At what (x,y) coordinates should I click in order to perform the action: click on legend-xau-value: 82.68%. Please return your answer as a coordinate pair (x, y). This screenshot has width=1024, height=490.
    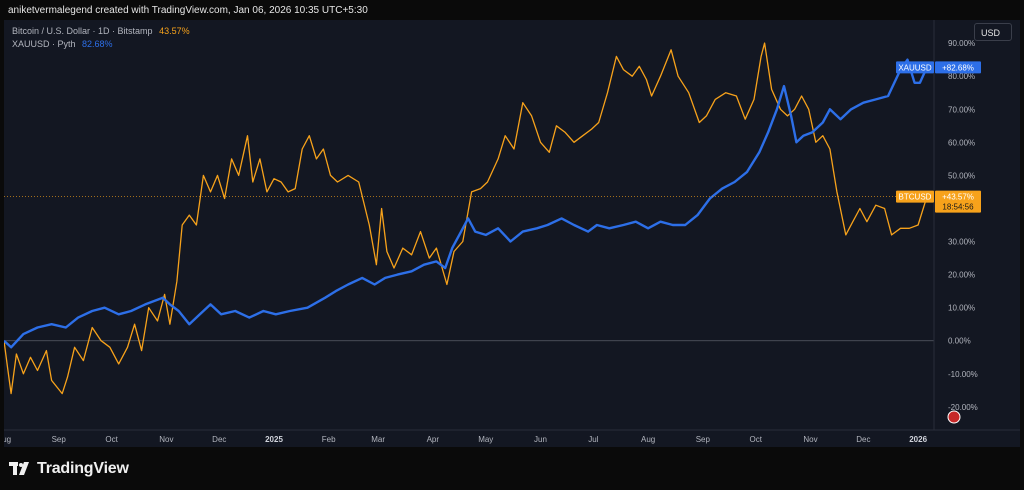
    Looking at the image, I should click on (97, 44).